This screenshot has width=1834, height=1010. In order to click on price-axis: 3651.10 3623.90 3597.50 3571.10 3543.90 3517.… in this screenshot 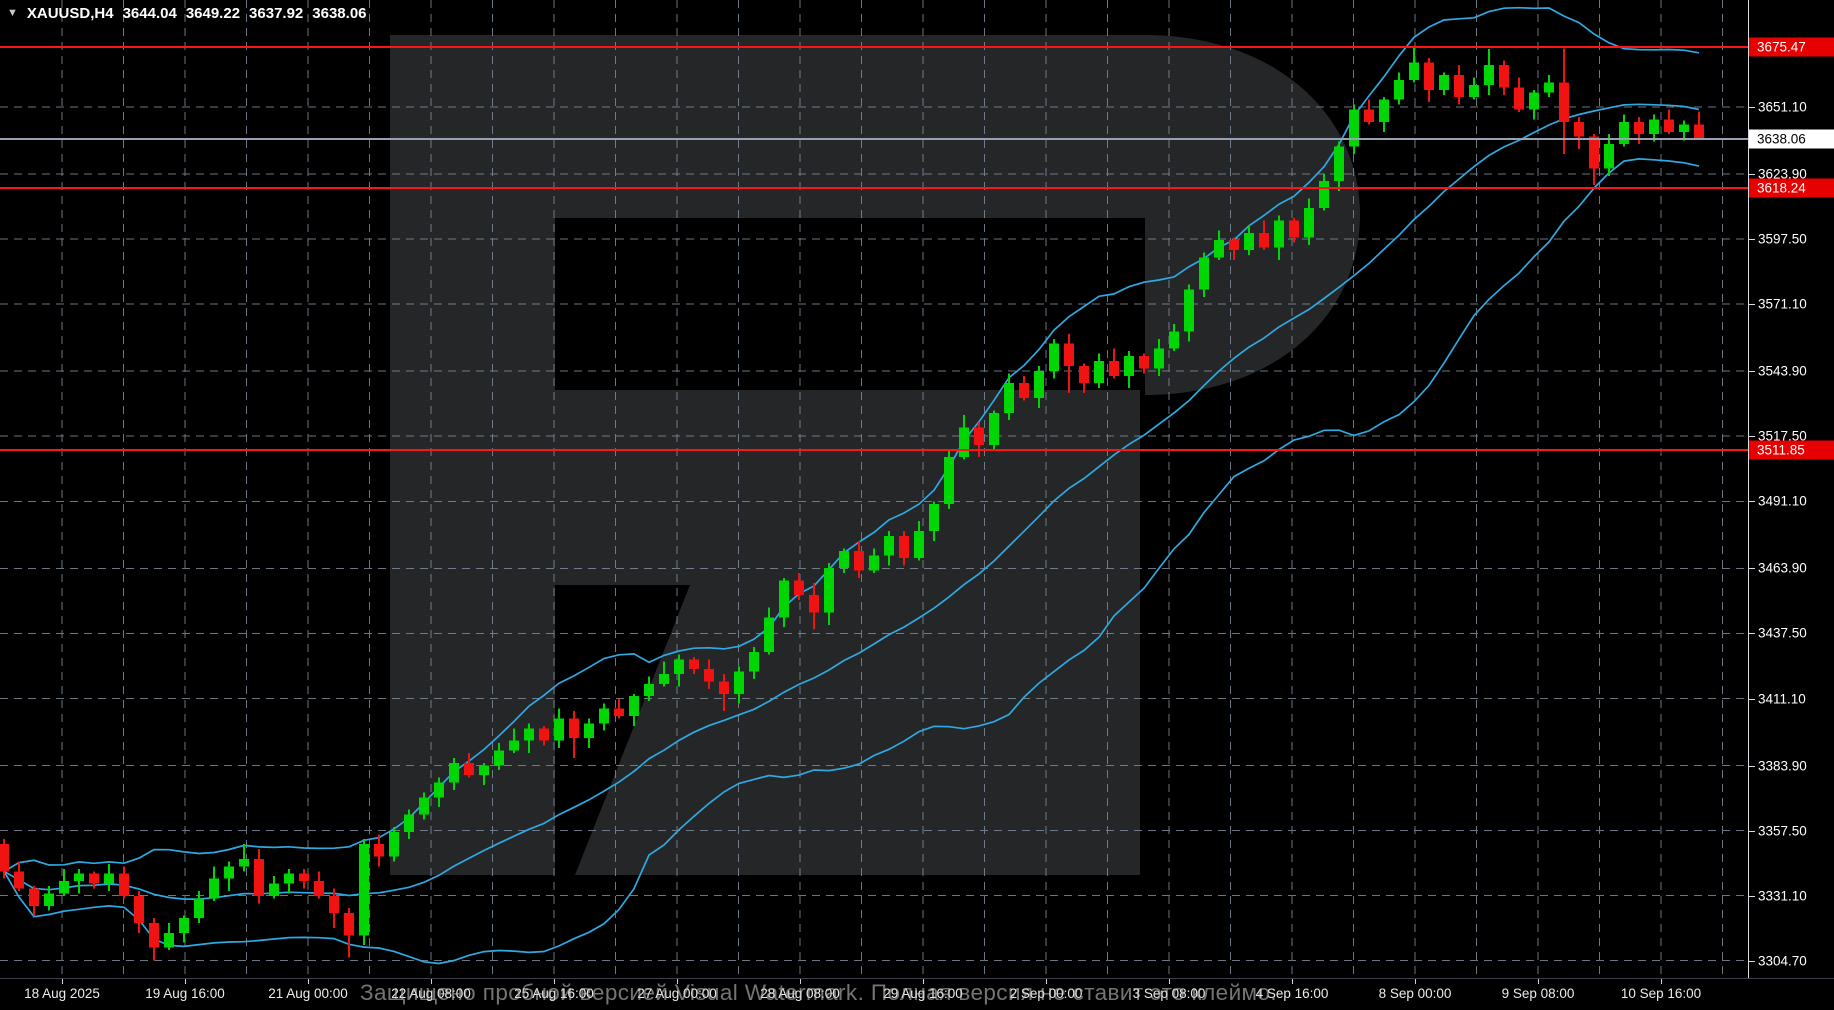, I will do `click(1791, 489)`.